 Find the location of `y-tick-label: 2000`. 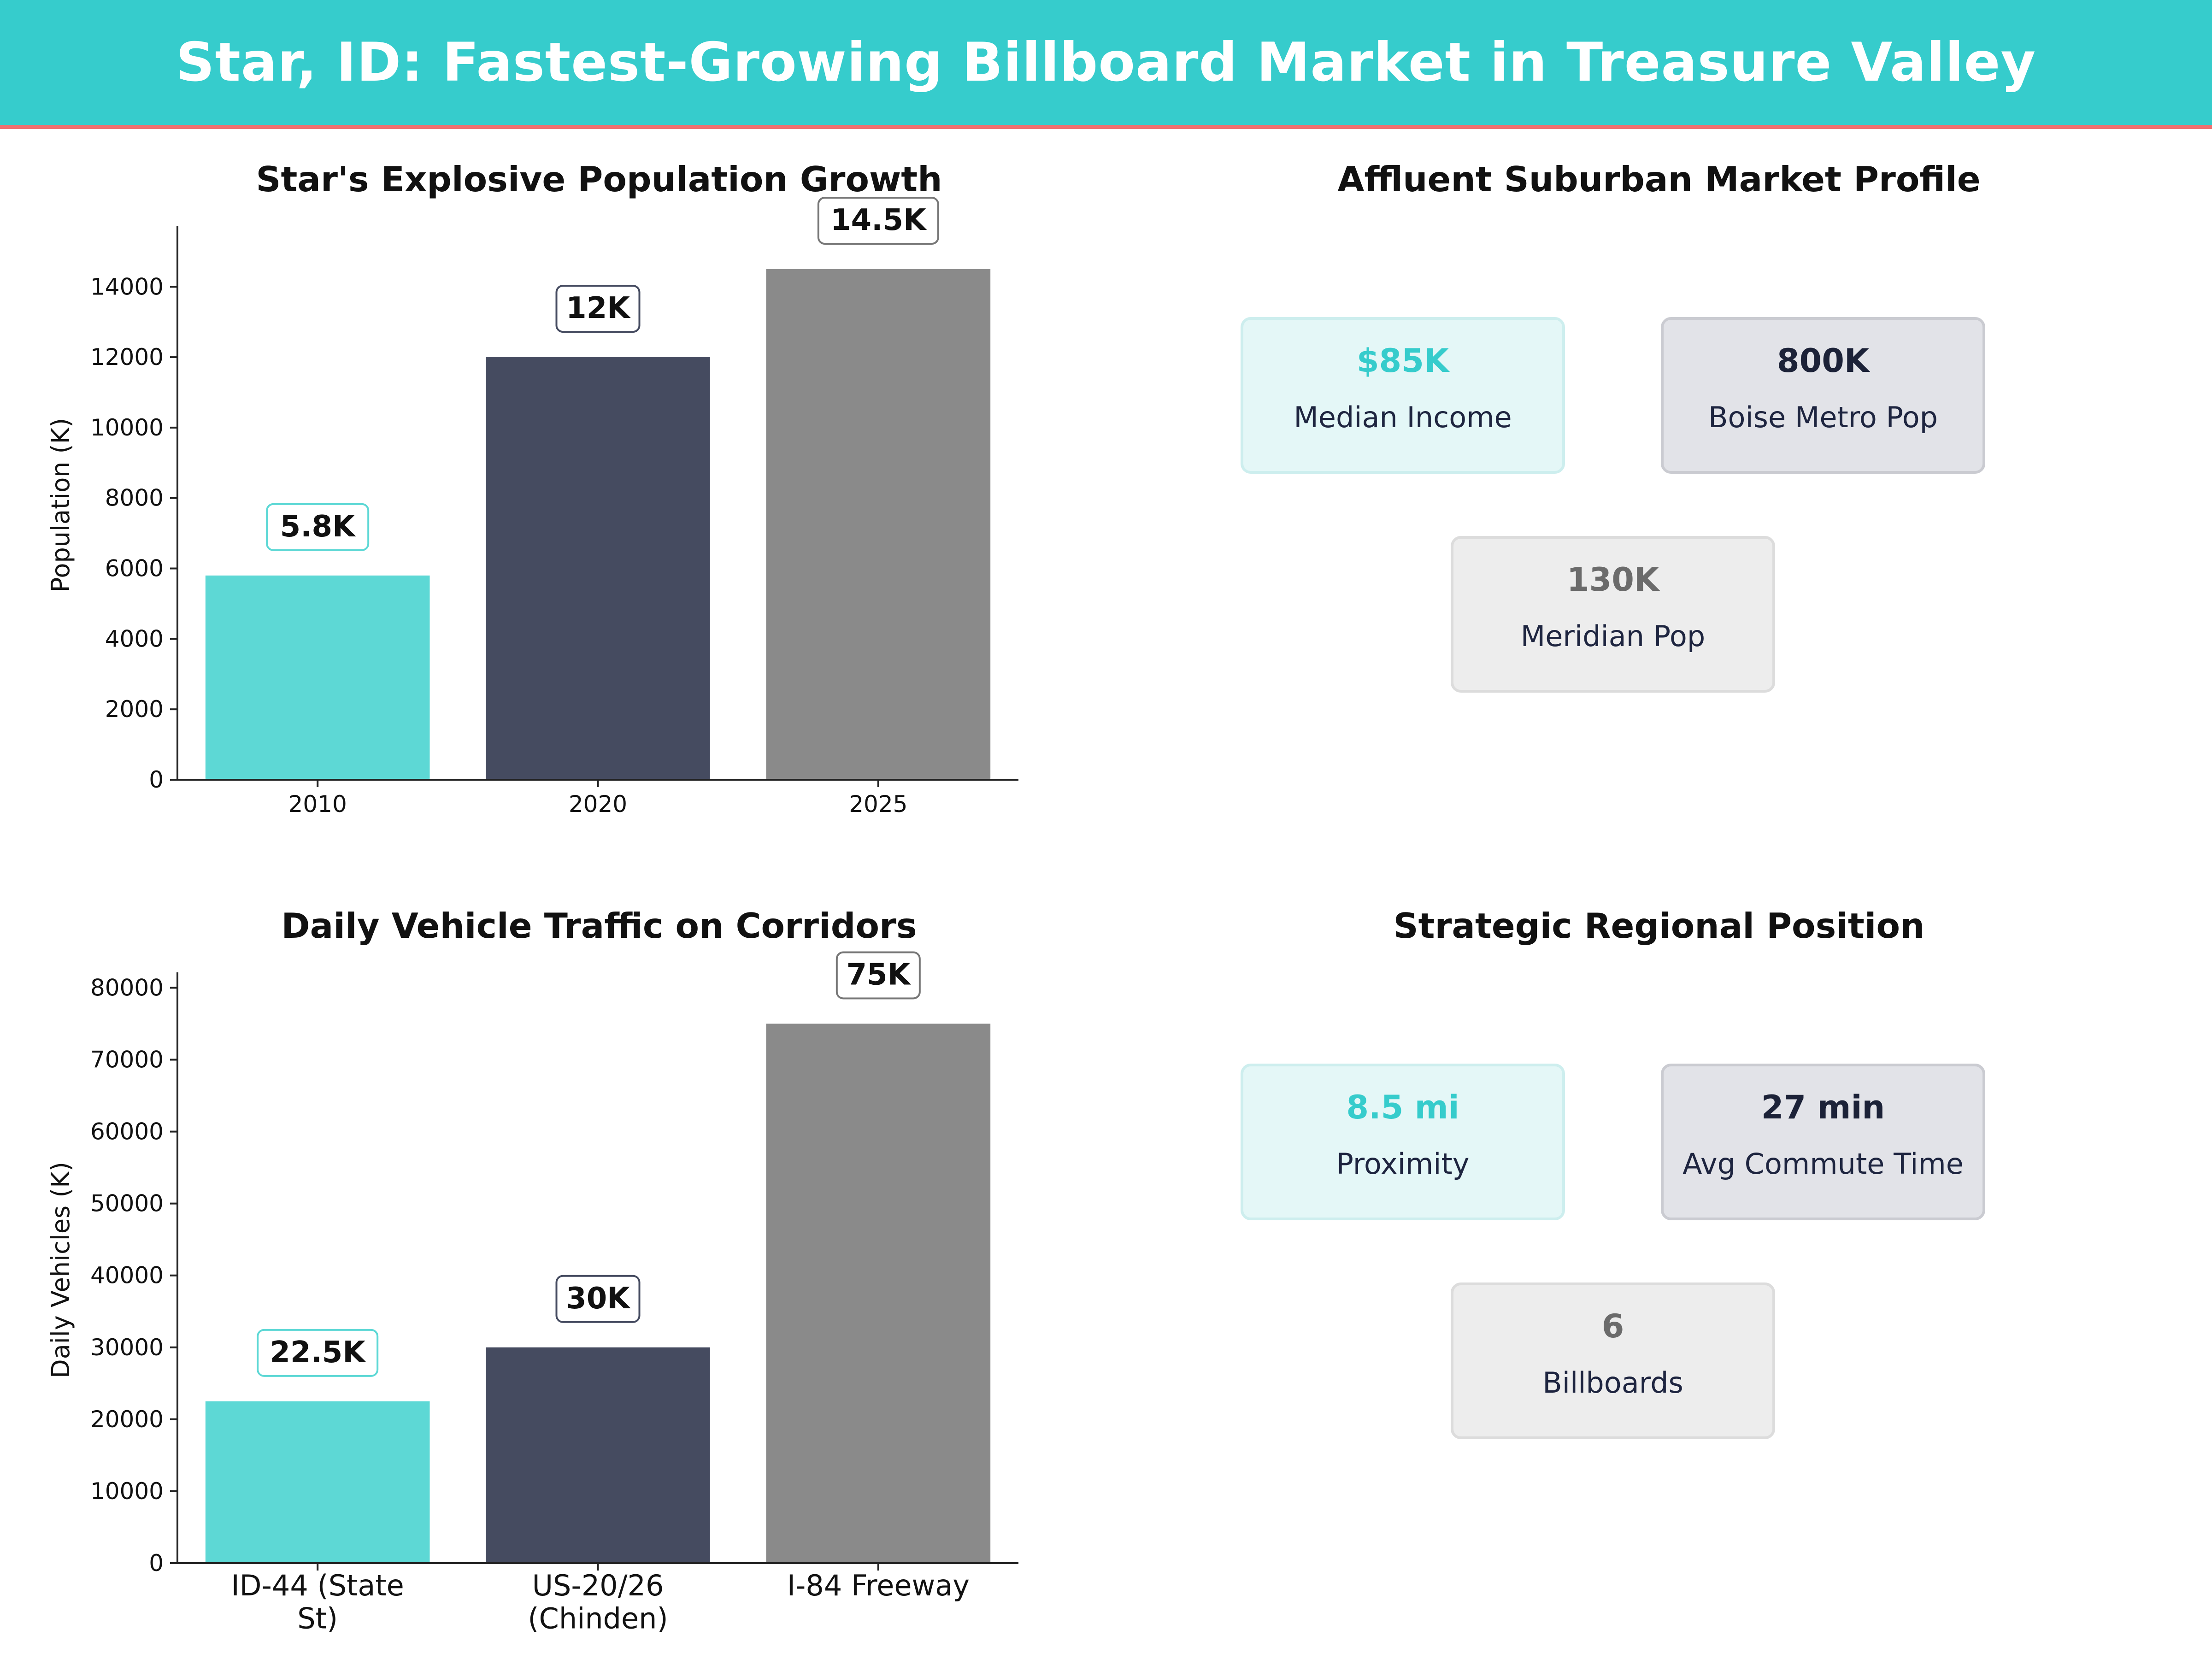

y-tick-label: 2000 is located at coordinates (134, 709).